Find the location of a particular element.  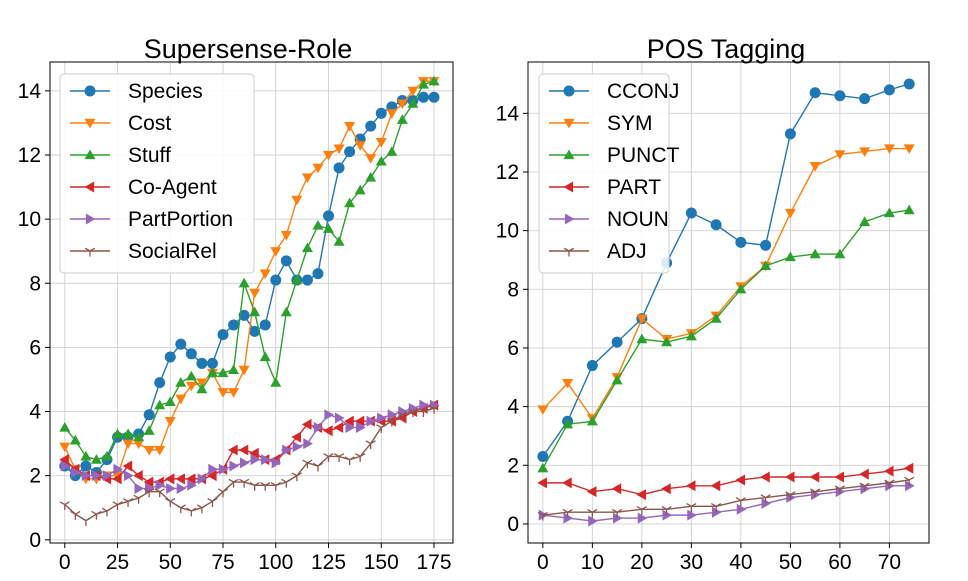

point-sym is located at coordinates (840, 155).